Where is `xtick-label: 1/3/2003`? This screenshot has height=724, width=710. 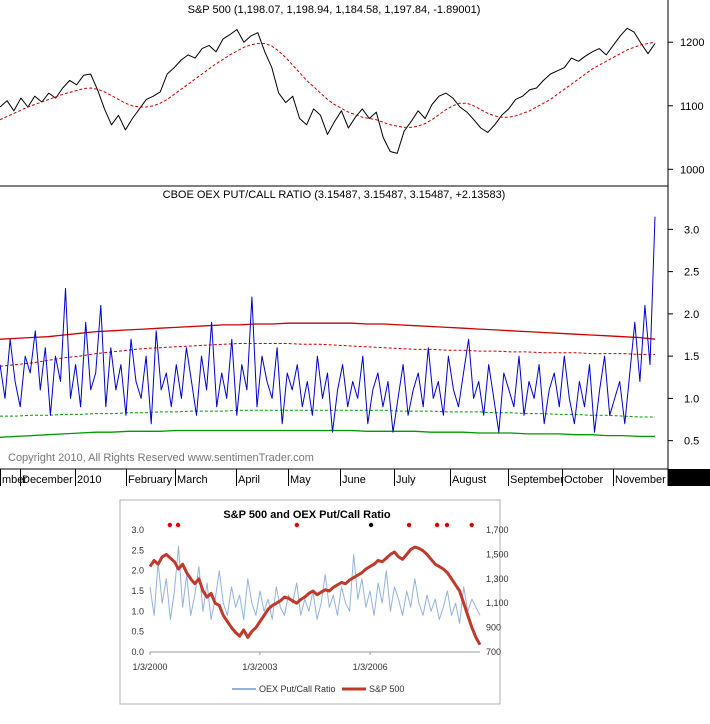
xtick-label: 1/3/2003 is located at coordinates (259, 667).